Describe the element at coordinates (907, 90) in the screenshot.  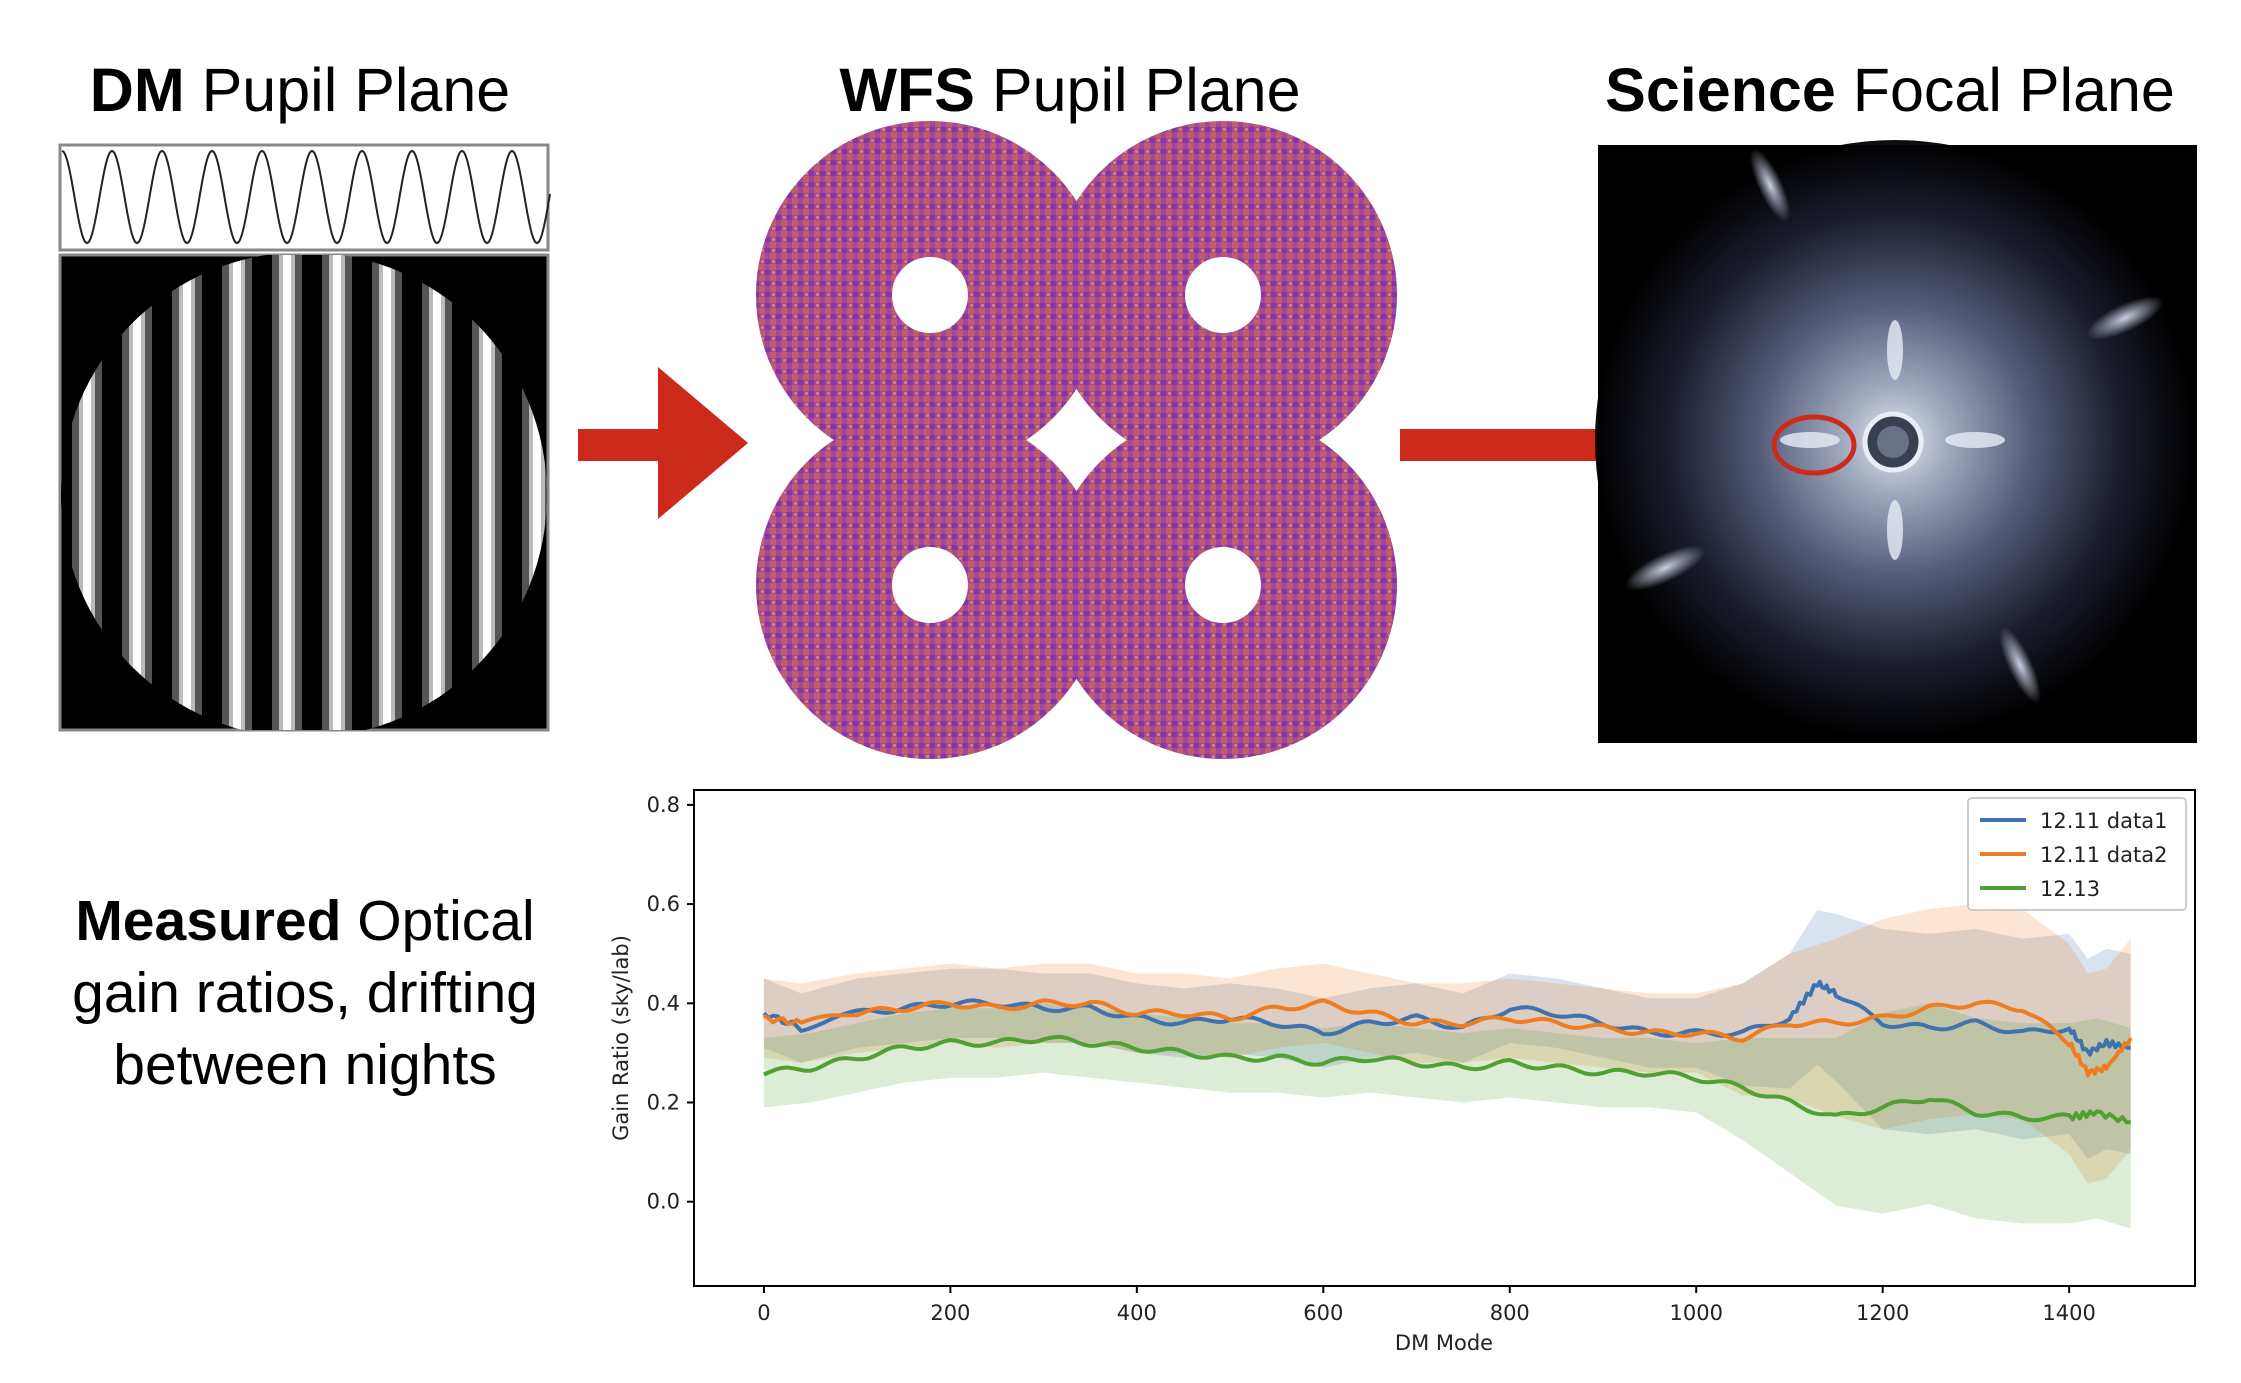
I see `wfs-title-bold: WFS` at that location.